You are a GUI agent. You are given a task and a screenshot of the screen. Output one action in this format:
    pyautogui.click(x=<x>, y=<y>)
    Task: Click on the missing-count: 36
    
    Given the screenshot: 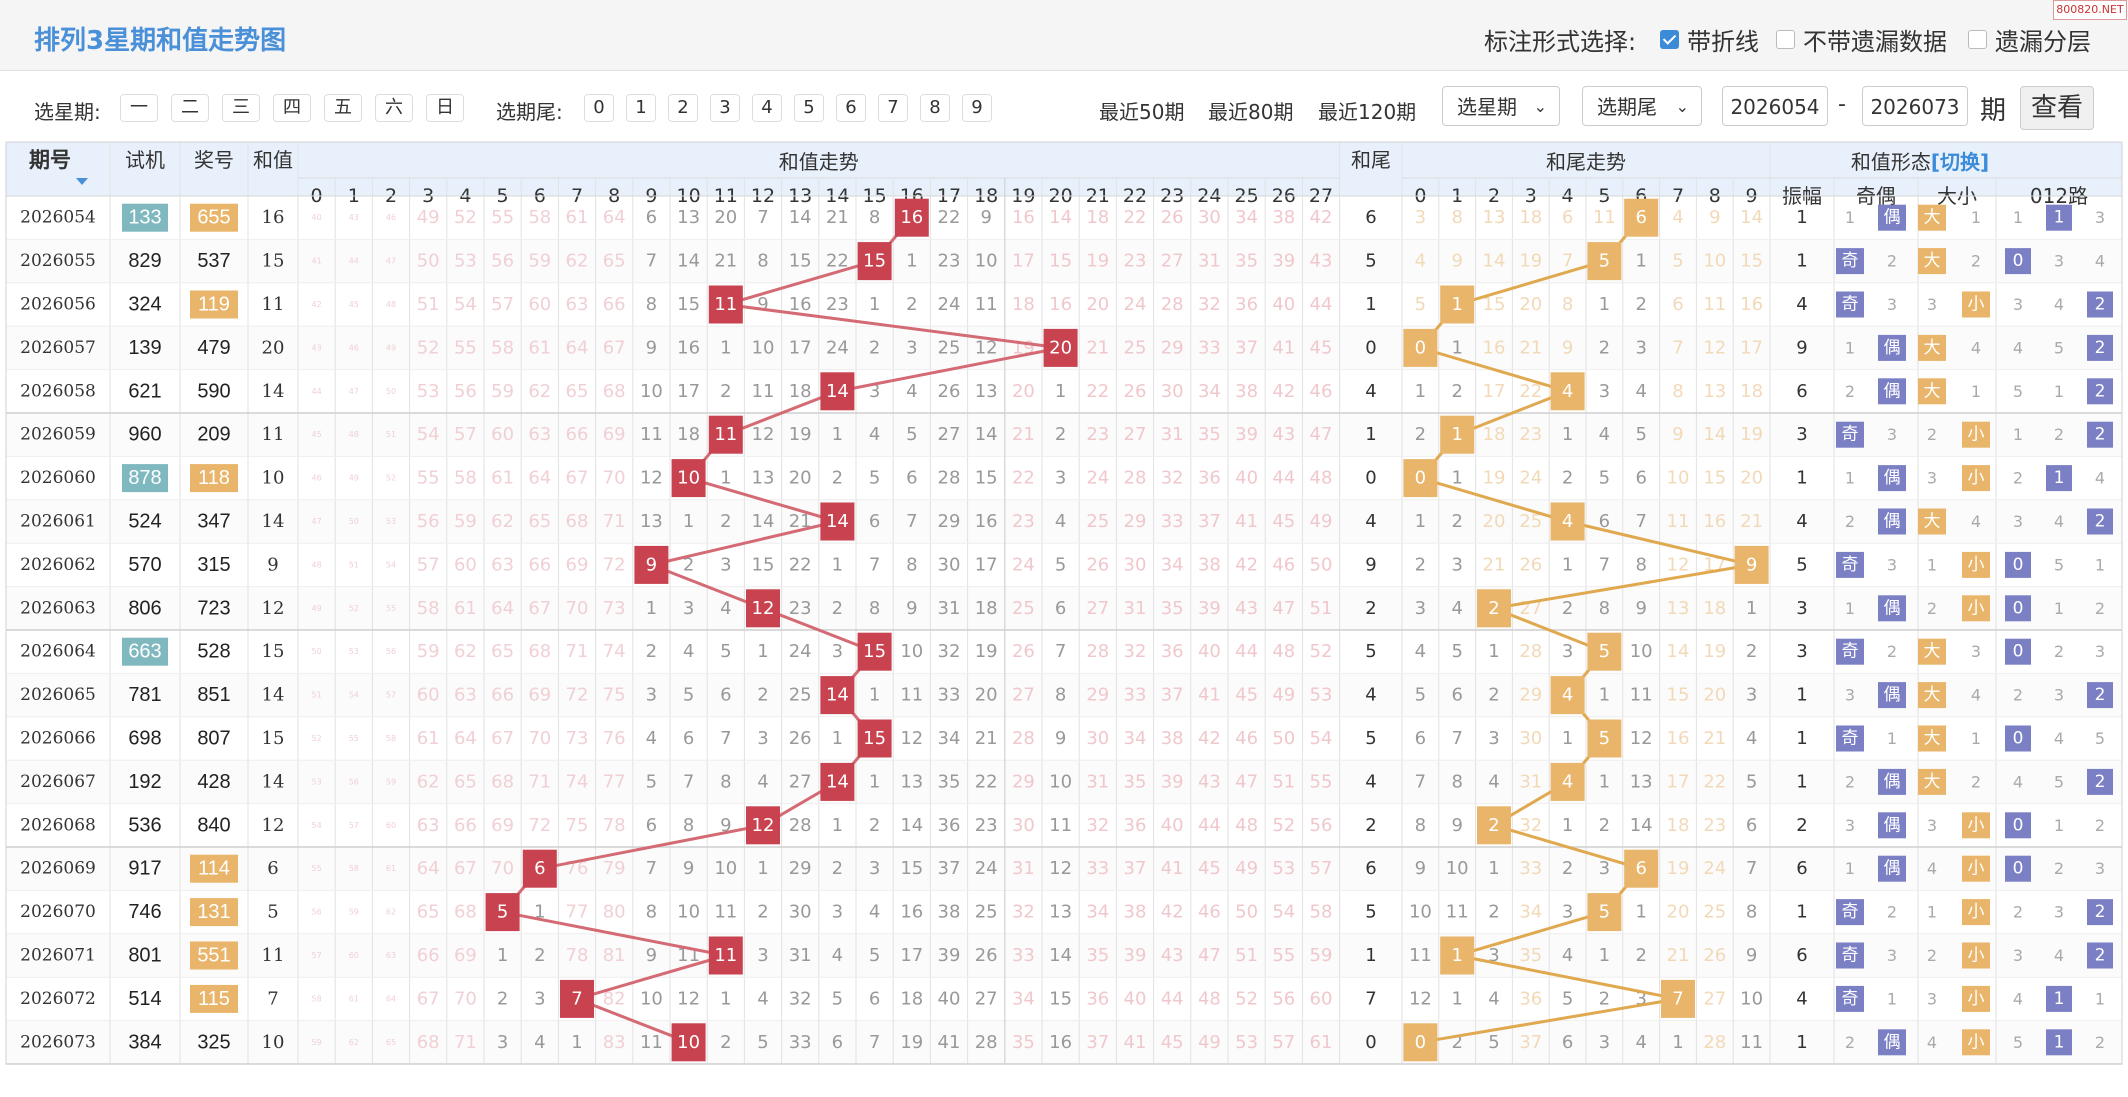 What is the action you would take?
    pyautogui.click(x=1246, y=304)
    